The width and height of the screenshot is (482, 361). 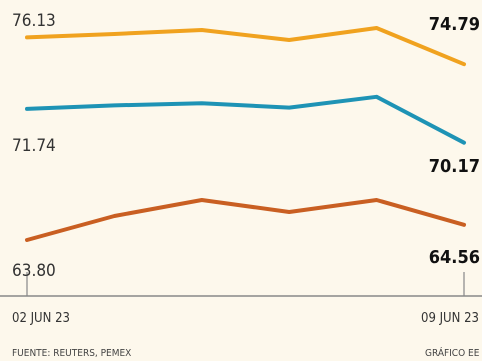 What do you see at coordinates (454, 24) in the screenshot?
I see `end-value-label-1: 74.79` at bounding box center [454, 24].